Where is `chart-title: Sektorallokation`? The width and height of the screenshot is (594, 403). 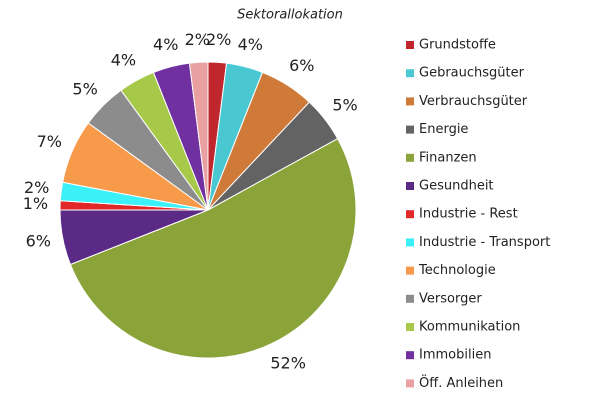 chart-title: Sektorallokation is located at coordinates (290, 15).